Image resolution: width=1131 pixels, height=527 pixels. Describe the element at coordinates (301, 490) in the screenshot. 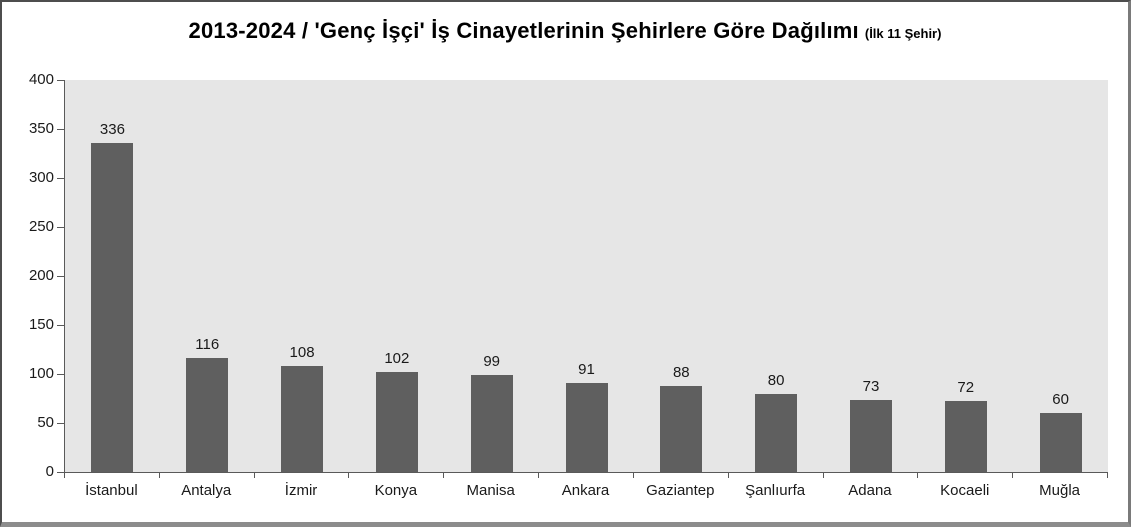

I see `x-axis-label-i-zmir: İzmir` at that location.